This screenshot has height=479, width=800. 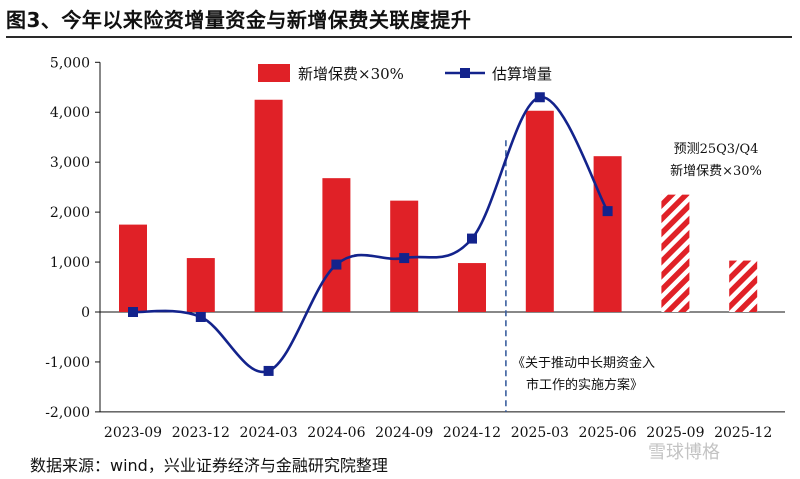 What do you see at coordinates (70, 263) in the screenshot?
I see `y-tick-label: 1,000` at bounding box center [70, 263].